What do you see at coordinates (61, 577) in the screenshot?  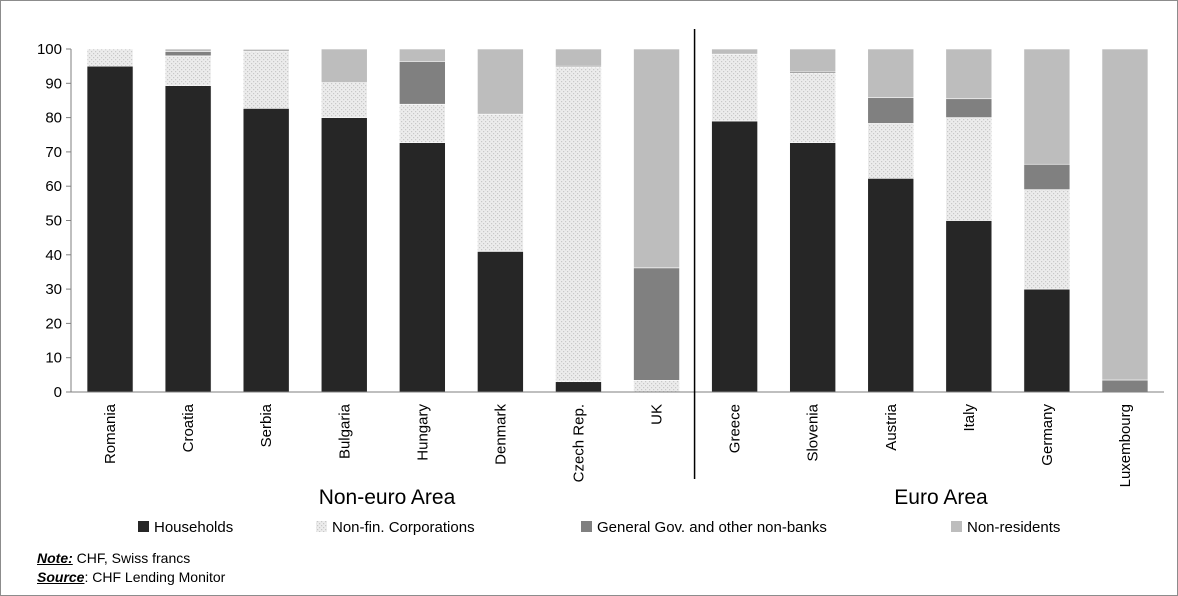 I see `source-label: Source` at bounding box center [61, 577].